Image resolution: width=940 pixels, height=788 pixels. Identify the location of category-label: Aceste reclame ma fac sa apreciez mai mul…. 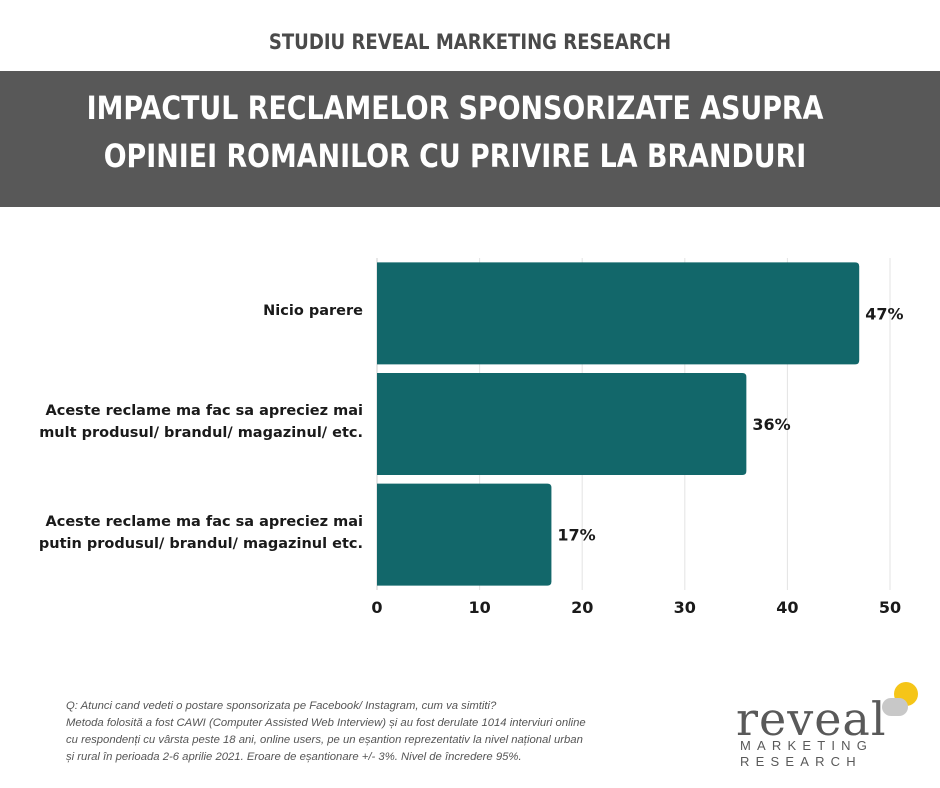
(183, 422).